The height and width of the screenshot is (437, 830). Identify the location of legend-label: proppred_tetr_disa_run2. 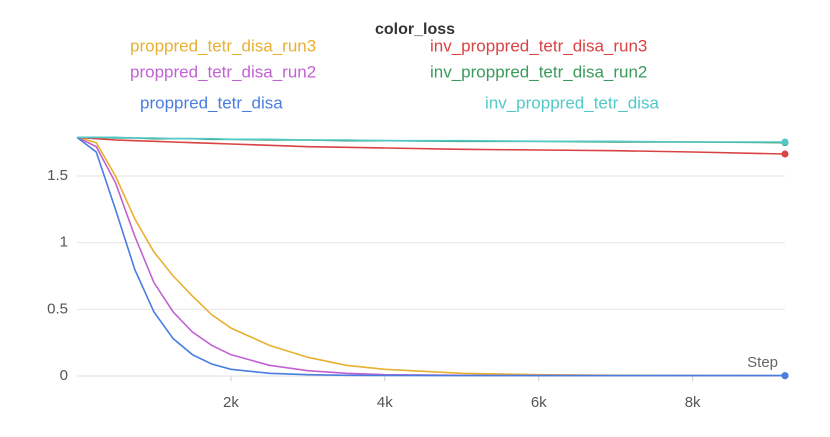
(223, 71).